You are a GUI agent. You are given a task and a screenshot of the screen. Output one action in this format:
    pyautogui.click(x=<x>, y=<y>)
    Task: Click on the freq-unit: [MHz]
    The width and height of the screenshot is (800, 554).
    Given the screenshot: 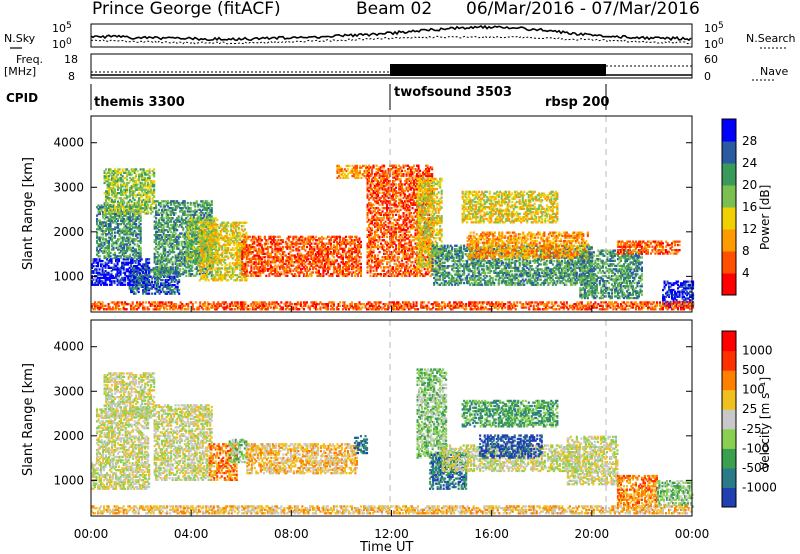 What is the action you would take?
    pyautogui.click(x=20, y=71)
    